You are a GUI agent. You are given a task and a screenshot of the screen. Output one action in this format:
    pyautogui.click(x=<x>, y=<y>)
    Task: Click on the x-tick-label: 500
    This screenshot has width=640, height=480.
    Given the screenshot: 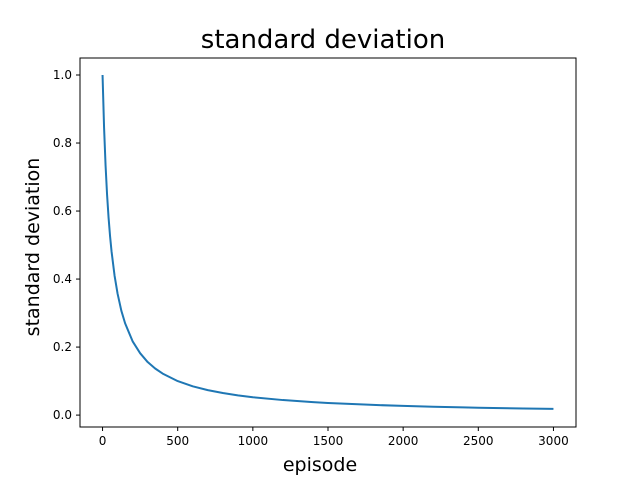 What is the action you would take?
    pyautogui.click(x=177, y=441)
    